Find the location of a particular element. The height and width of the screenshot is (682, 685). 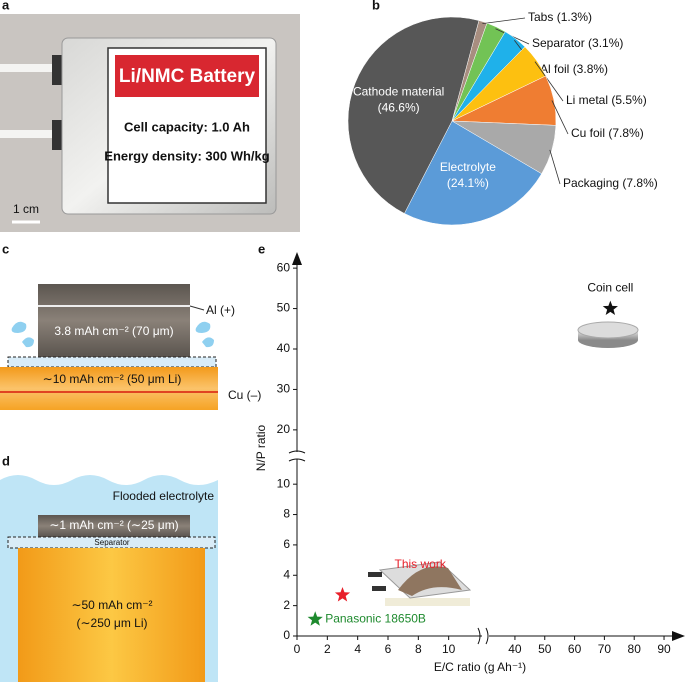

y-tick-label: 8 is located at coordinates (286, 514).